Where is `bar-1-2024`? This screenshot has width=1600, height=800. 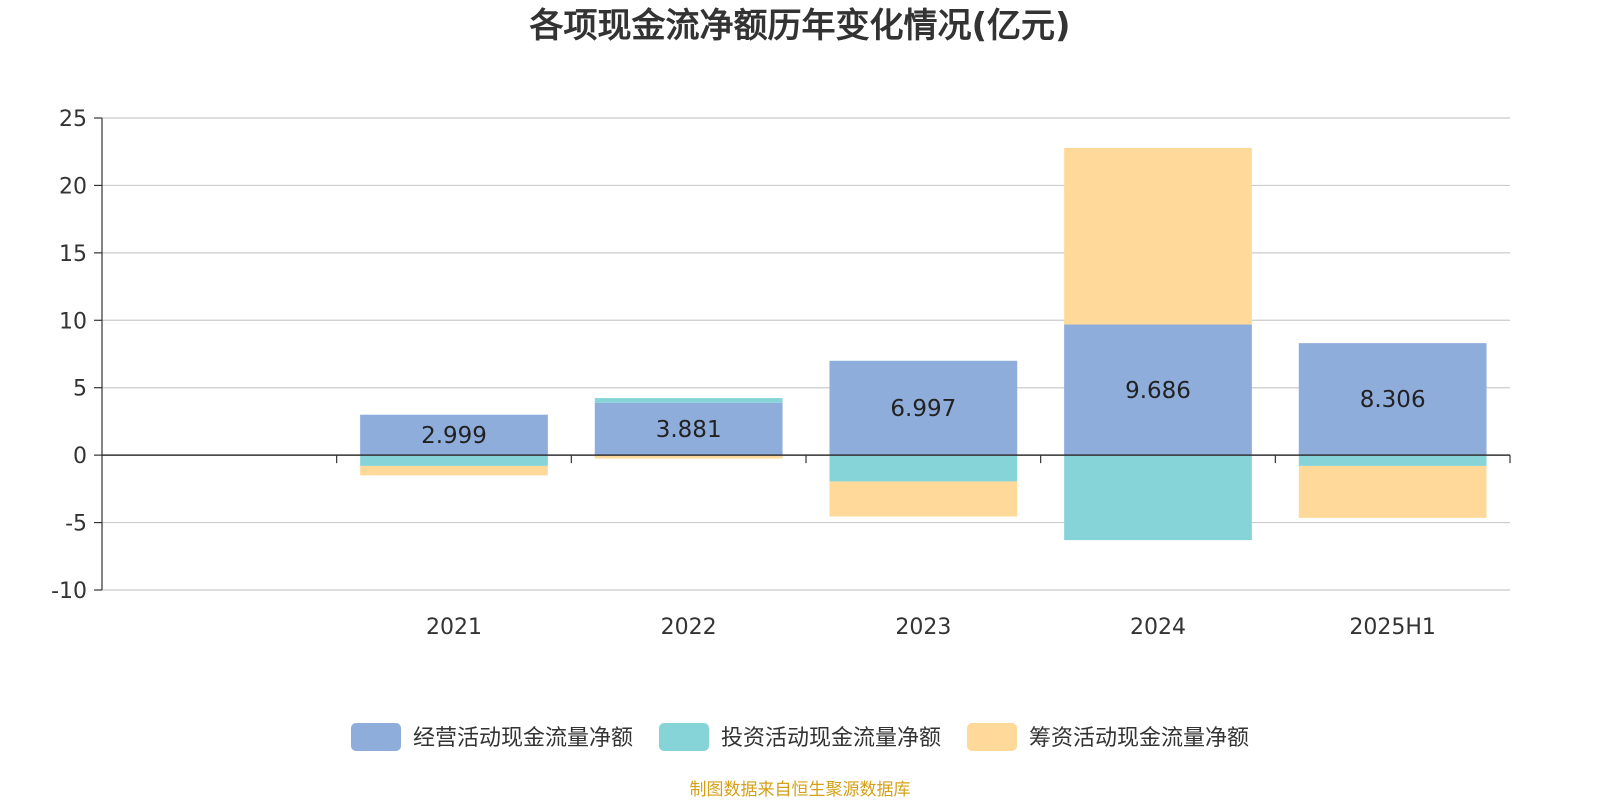 bar-1-2024 is located at coordinates (1158, 390).